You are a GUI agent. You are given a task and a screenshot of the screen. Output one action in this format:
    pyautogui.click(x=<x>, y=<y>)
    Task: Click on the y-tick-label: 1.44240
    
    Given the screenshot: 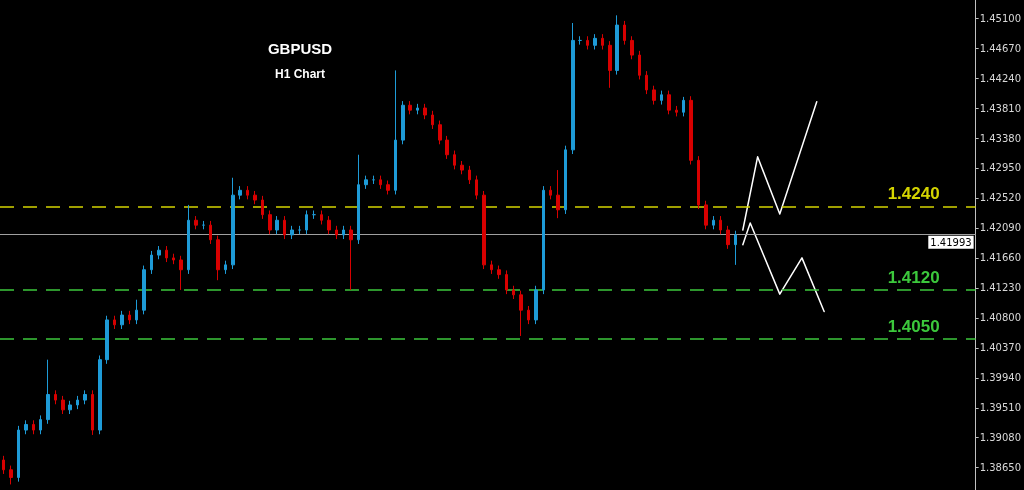 What is the action you would take?
    pyautogui.click(x=1000, y=78)
    